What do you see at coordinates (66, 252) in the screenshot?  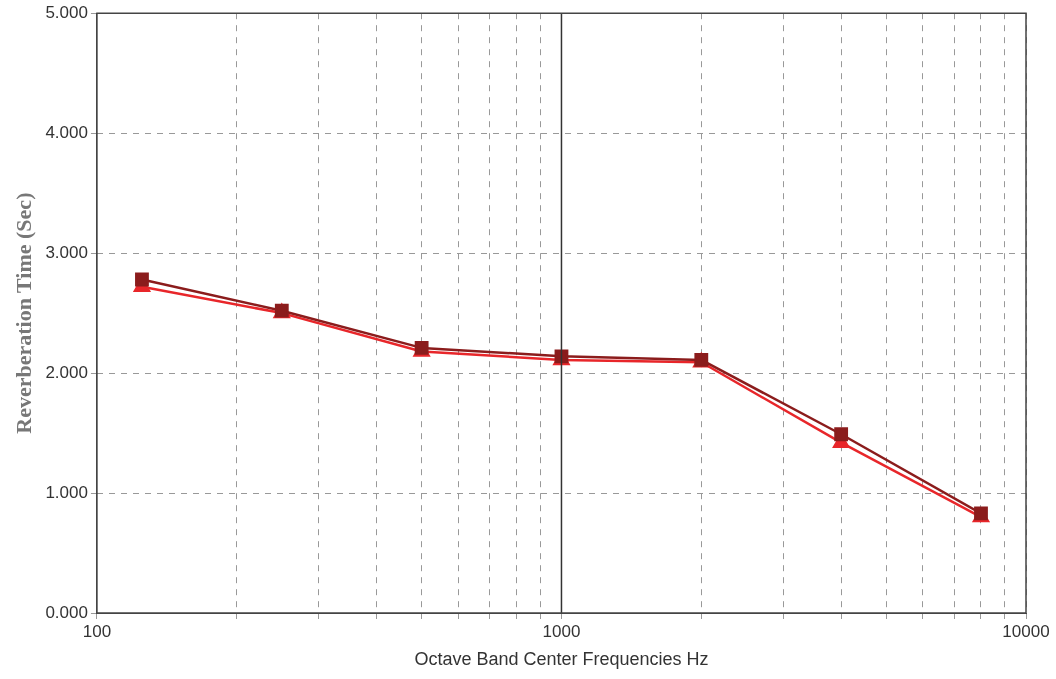 I see `y-tick-label: 3.000` at bounding box center [66, 252].